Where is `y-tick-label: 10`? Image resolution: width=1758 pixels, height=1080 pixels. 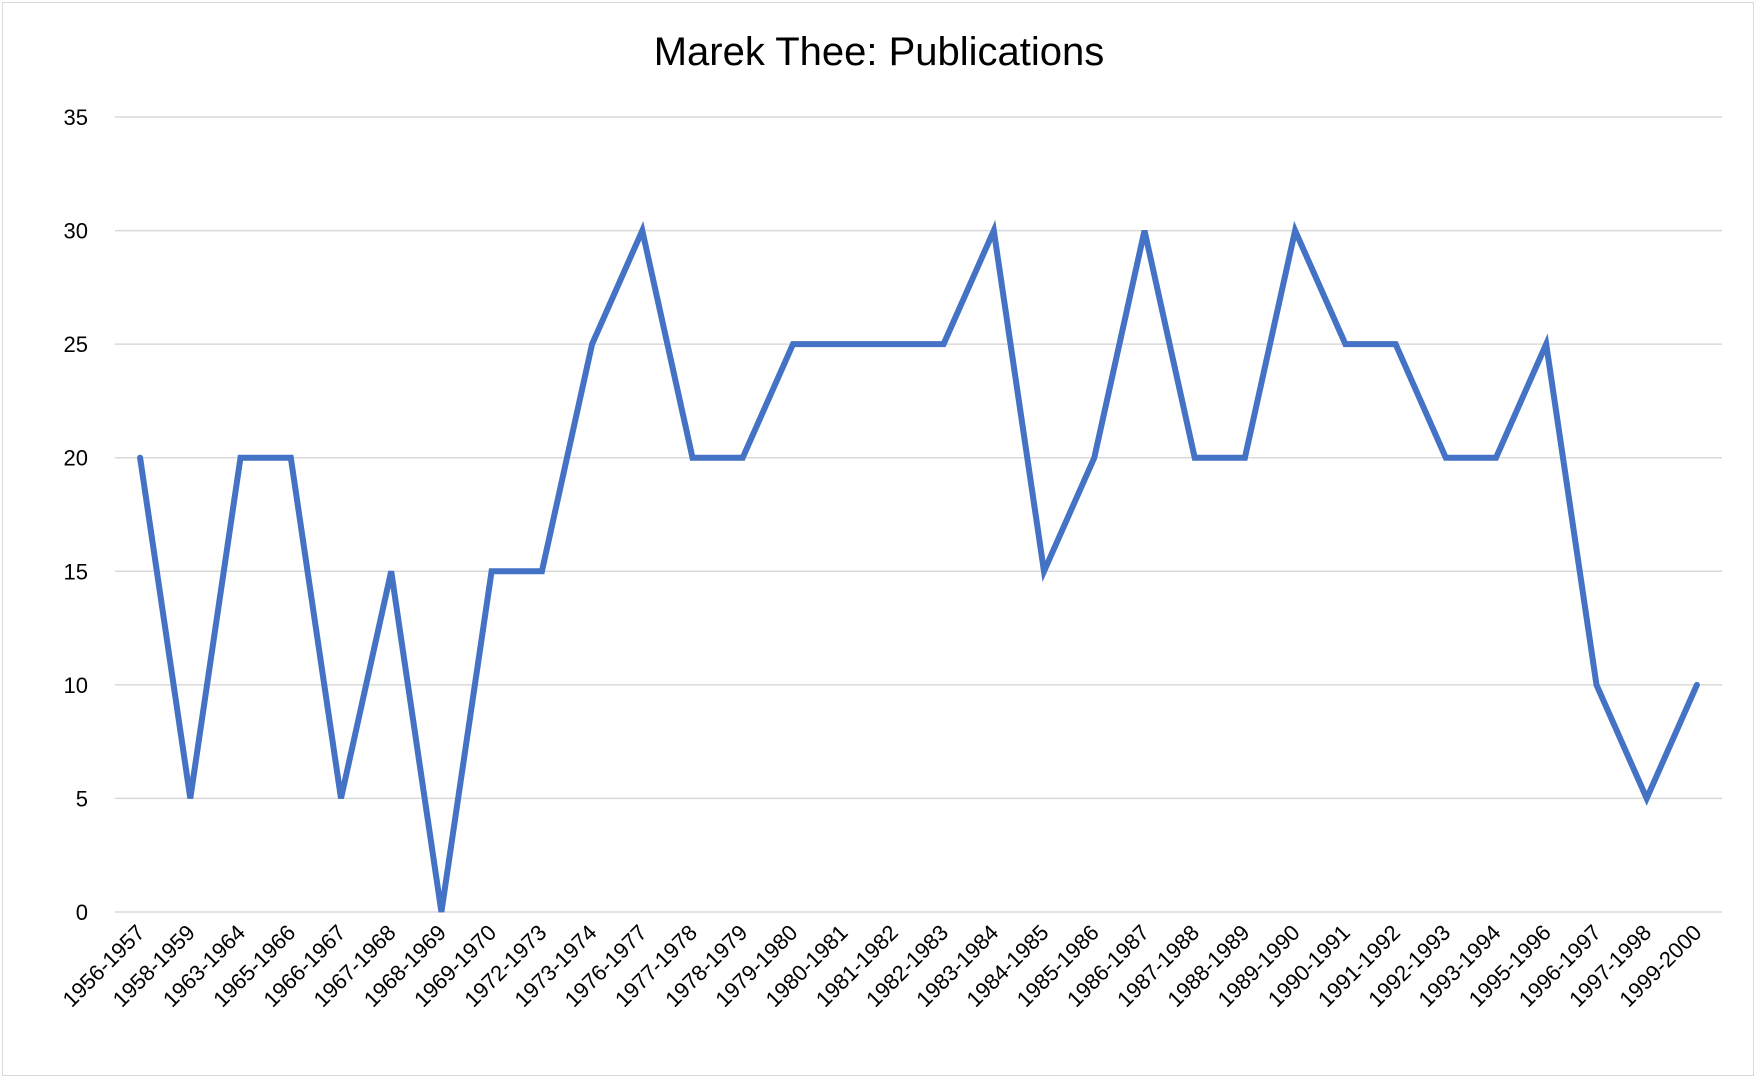
y-tick-label: 10 is located at coordinates (76, 685).